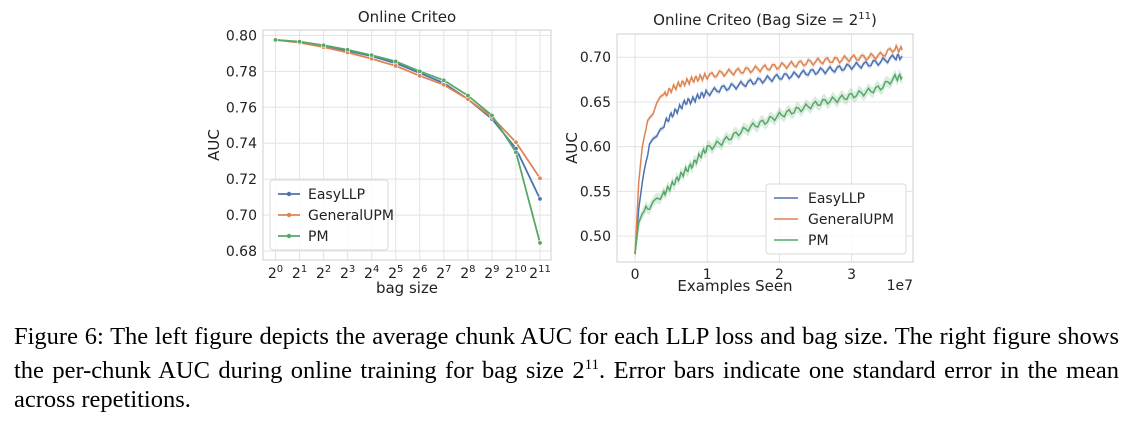 The image size is (1129, 423). What do you see at coordinates (491, 273) in the screenshot?
I see `x-tick-label: 29` at bounding box center [491, 273].